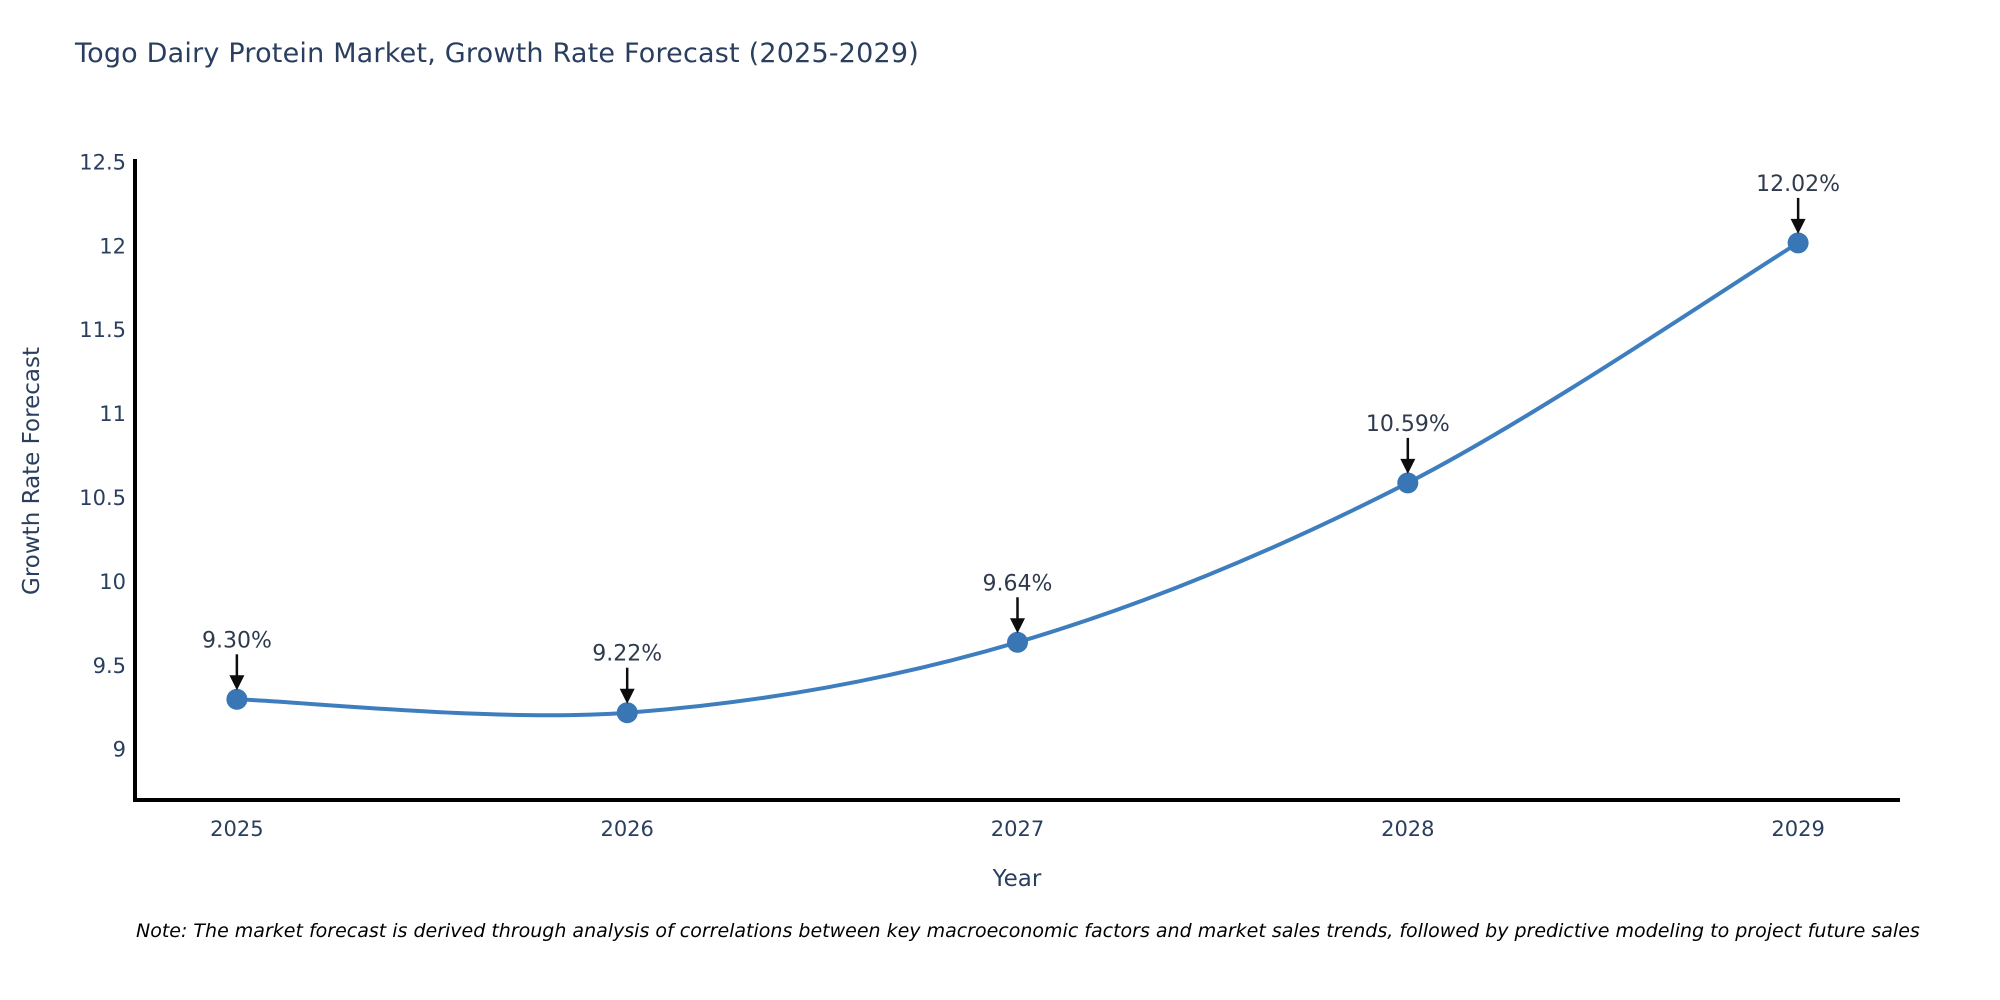 This screenshot has height=1000, width=2000. I want to click on point-annotation: 9.64%, so click(1018, 583).